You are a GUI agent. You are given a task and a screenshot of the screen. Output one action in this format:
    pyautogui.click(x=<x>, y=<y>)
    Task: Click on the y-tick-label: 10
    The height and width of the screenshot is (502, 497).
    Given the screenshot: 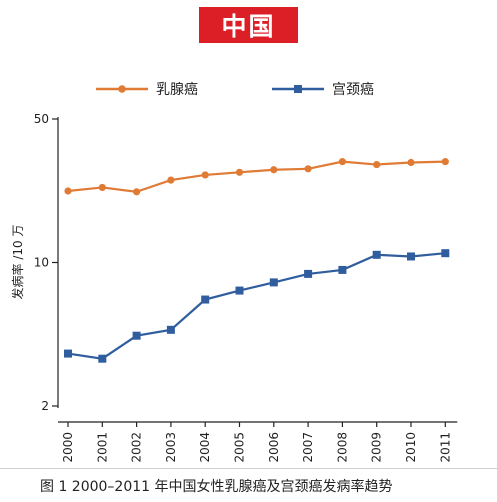 What is the action you would take?
    pyautogui.click(x=41, y=263)
    